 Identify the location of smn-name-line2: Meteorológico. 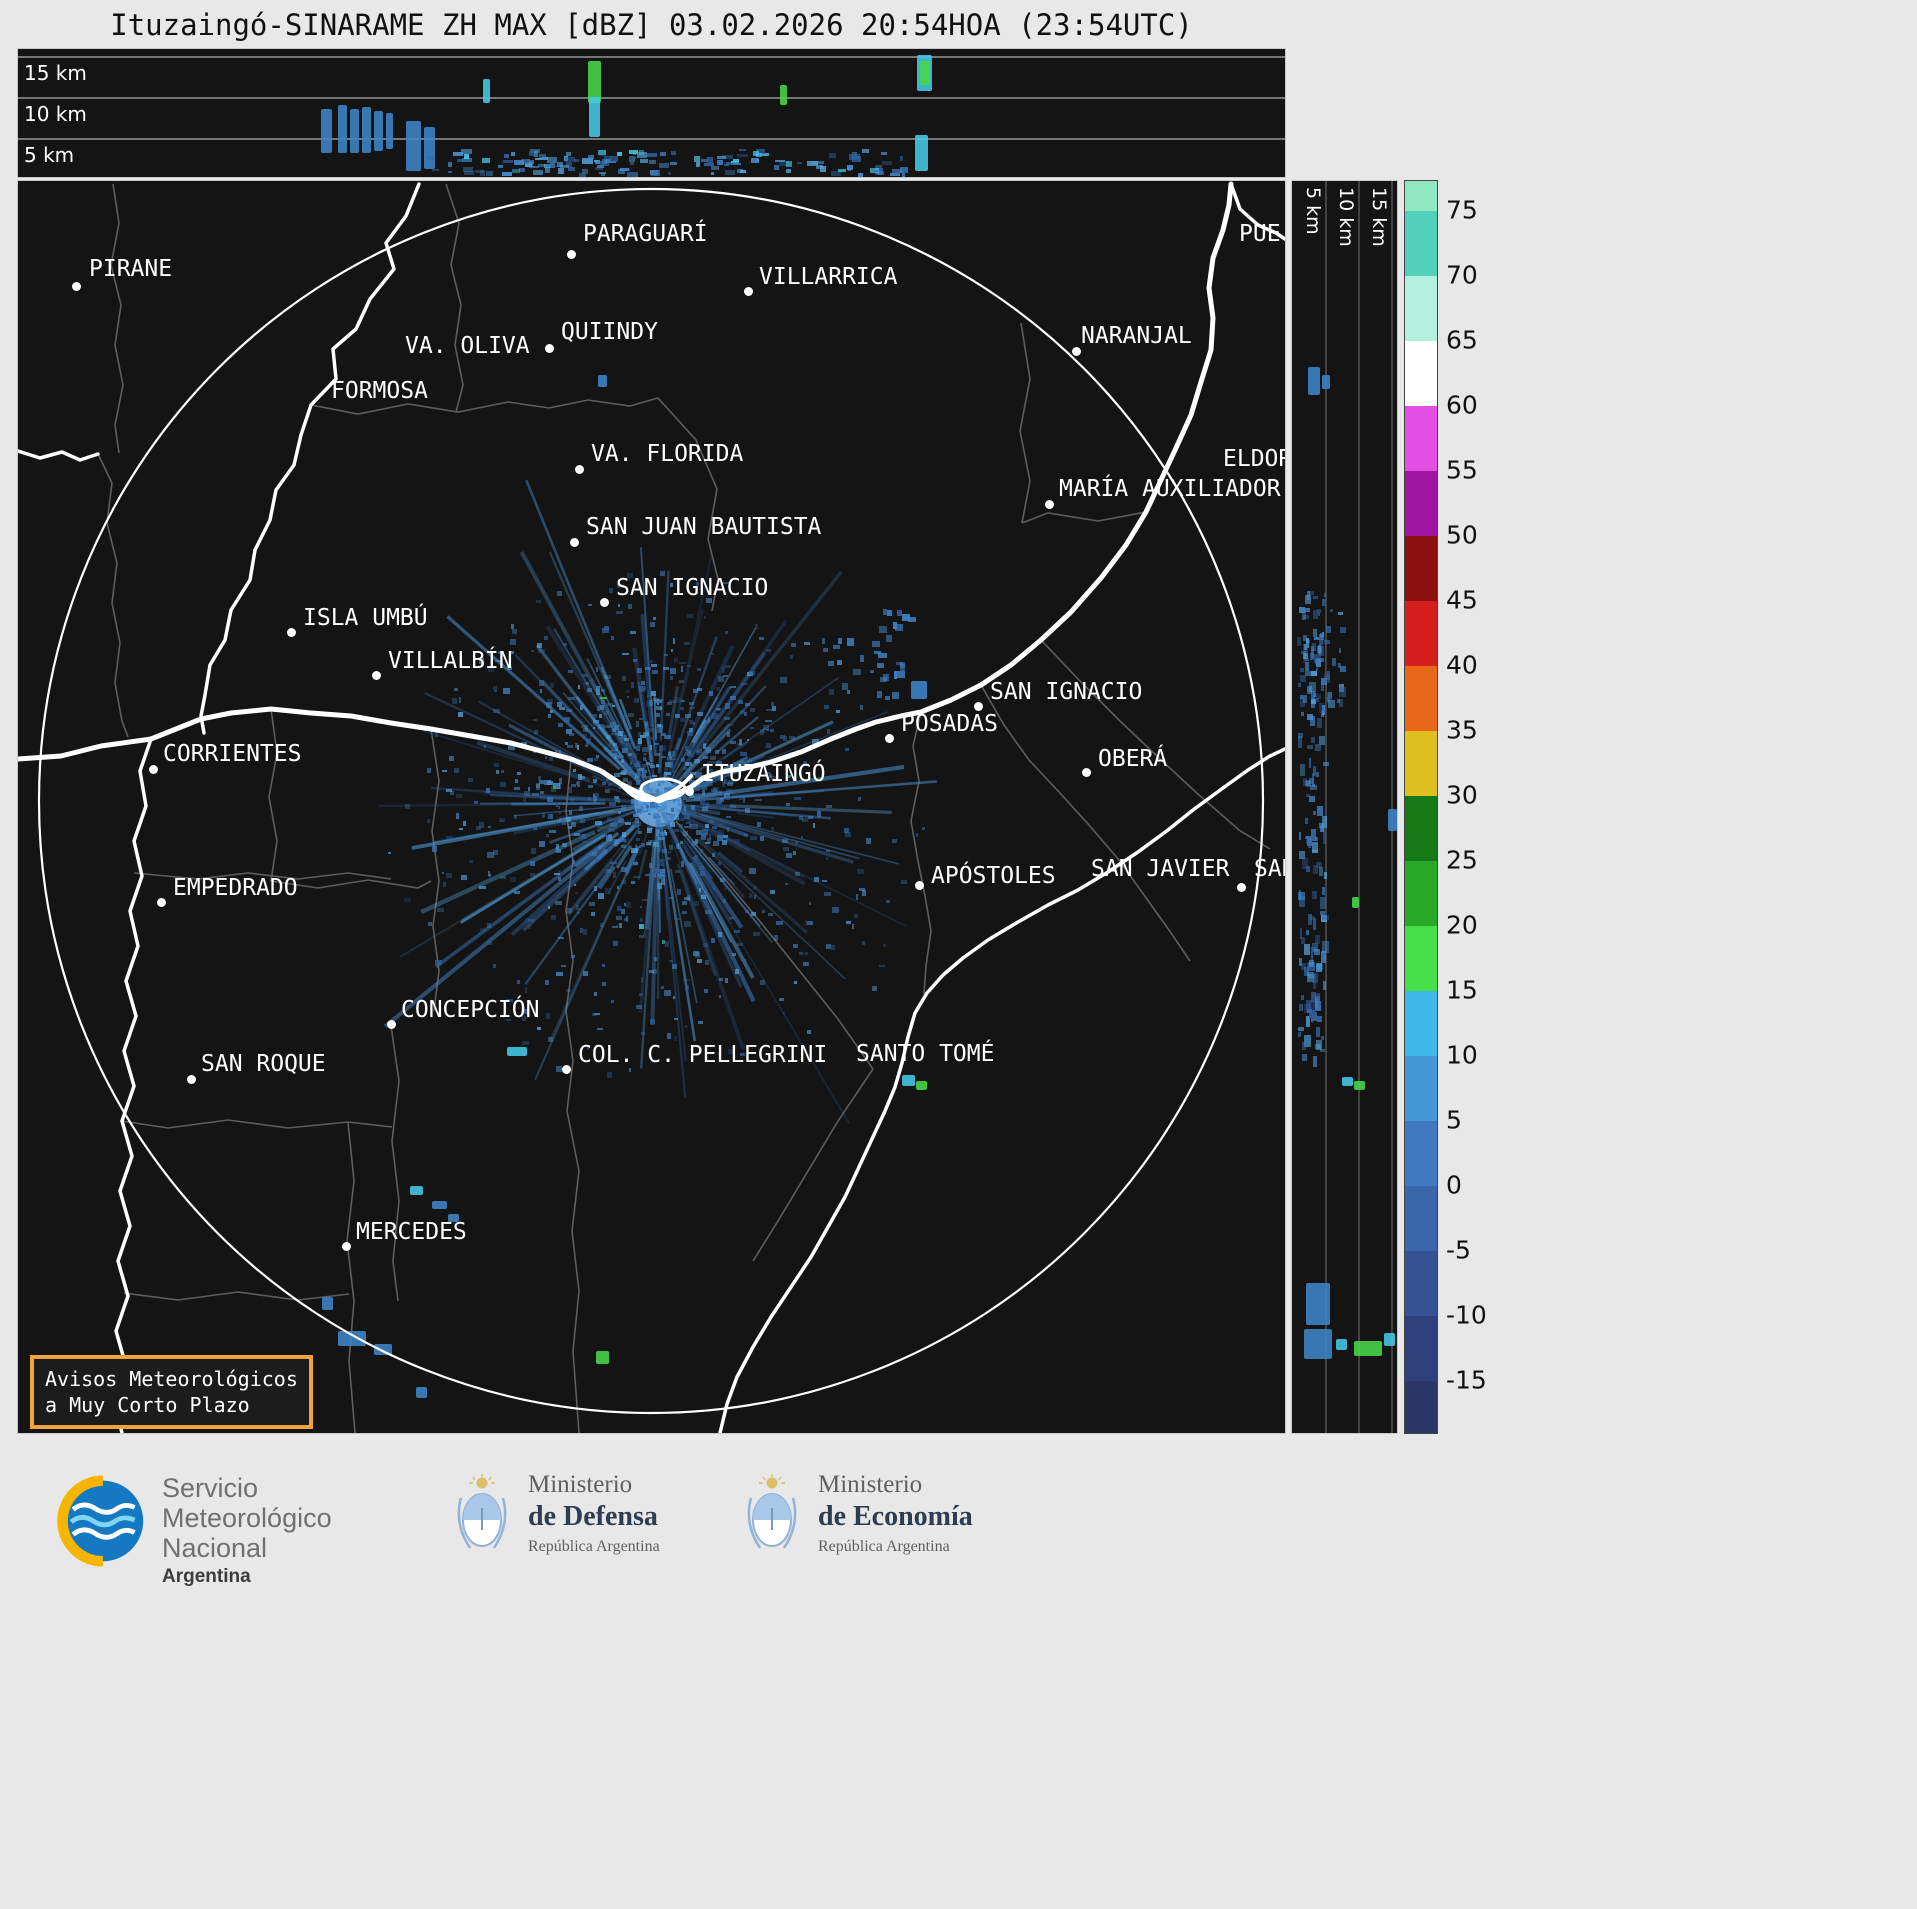
(247, 1518).